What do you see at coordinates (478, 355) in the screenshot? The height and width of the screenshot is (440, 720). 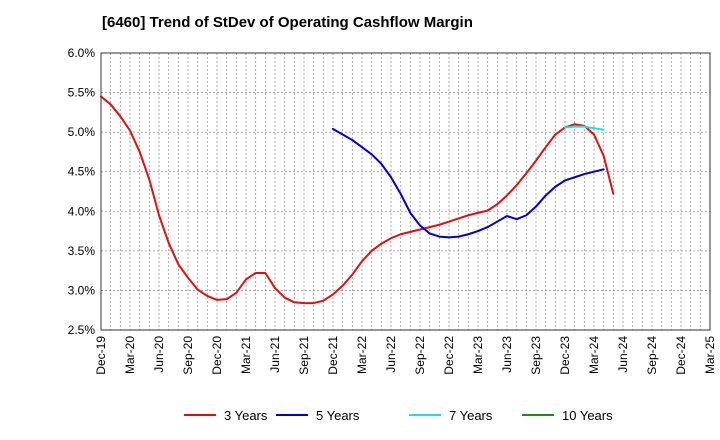 I see `x-tick-label: Mar-23` at bounding box center [478, 355].